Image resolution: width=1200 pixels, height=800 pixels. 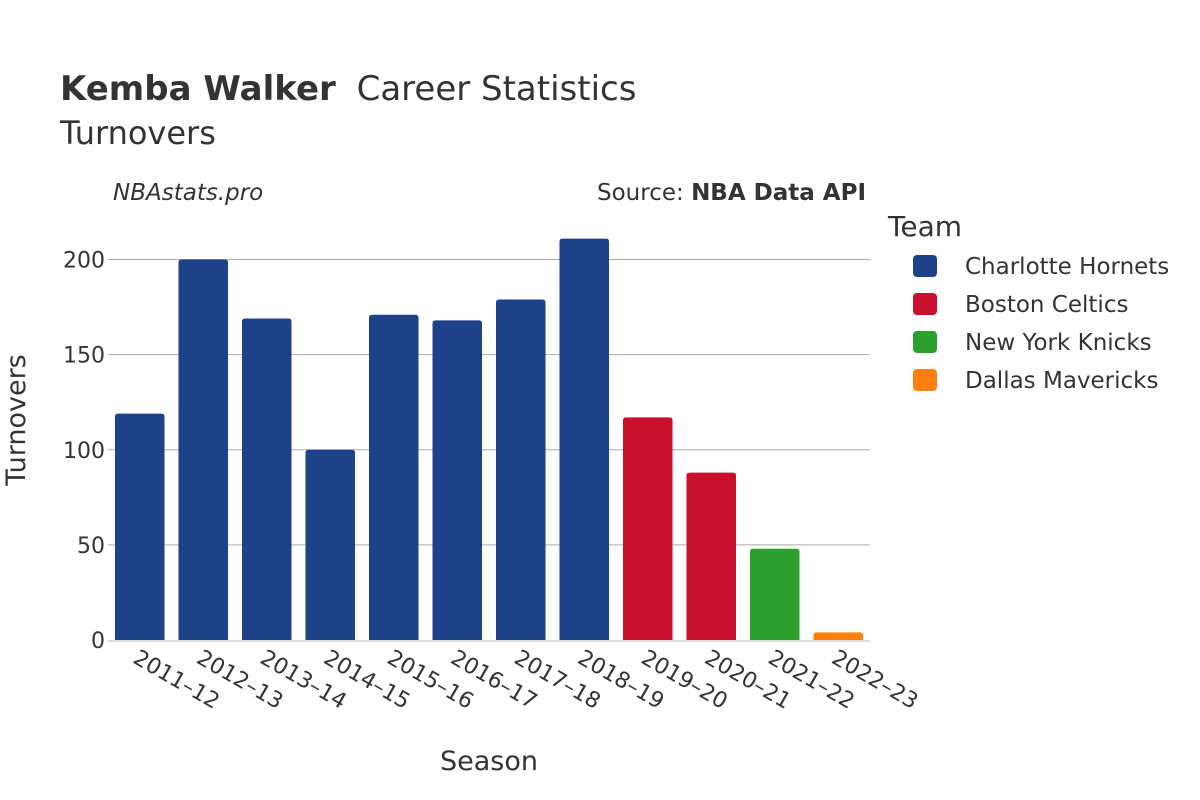 What do you see at coordinates (1061, 381) in the screenshot?
I see `legend-label: Dallas Mavericks` at bounding box center [1061, 381].